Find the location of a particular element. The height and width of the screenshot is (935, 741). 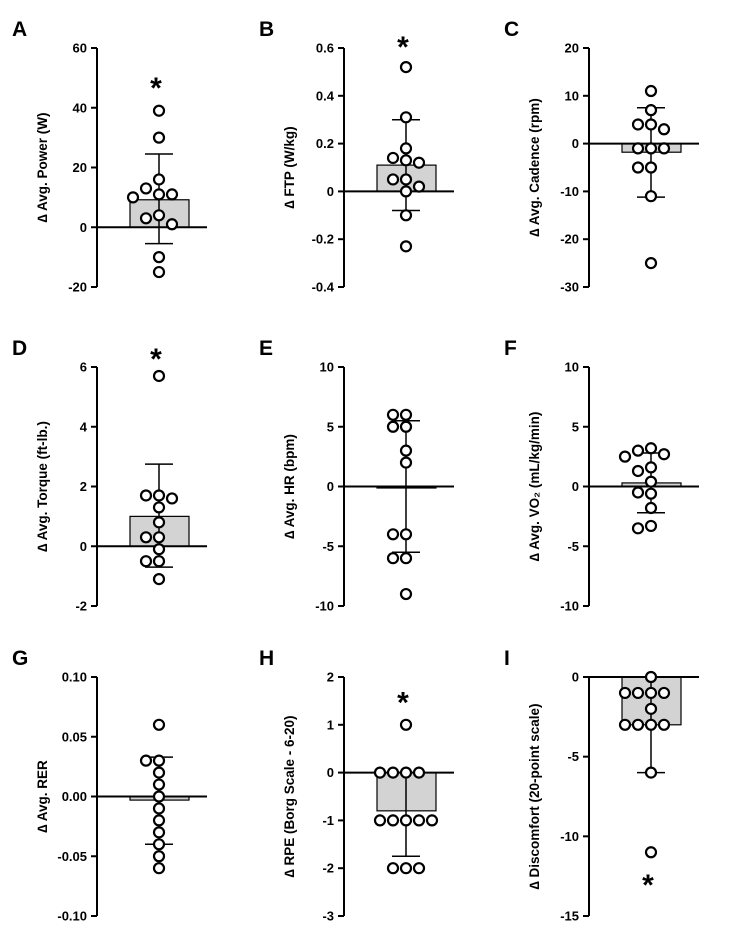

panel-a: A -20 0 20 40 60 * ∆ Avg. Power (W) is located at coordinates (109, 156).